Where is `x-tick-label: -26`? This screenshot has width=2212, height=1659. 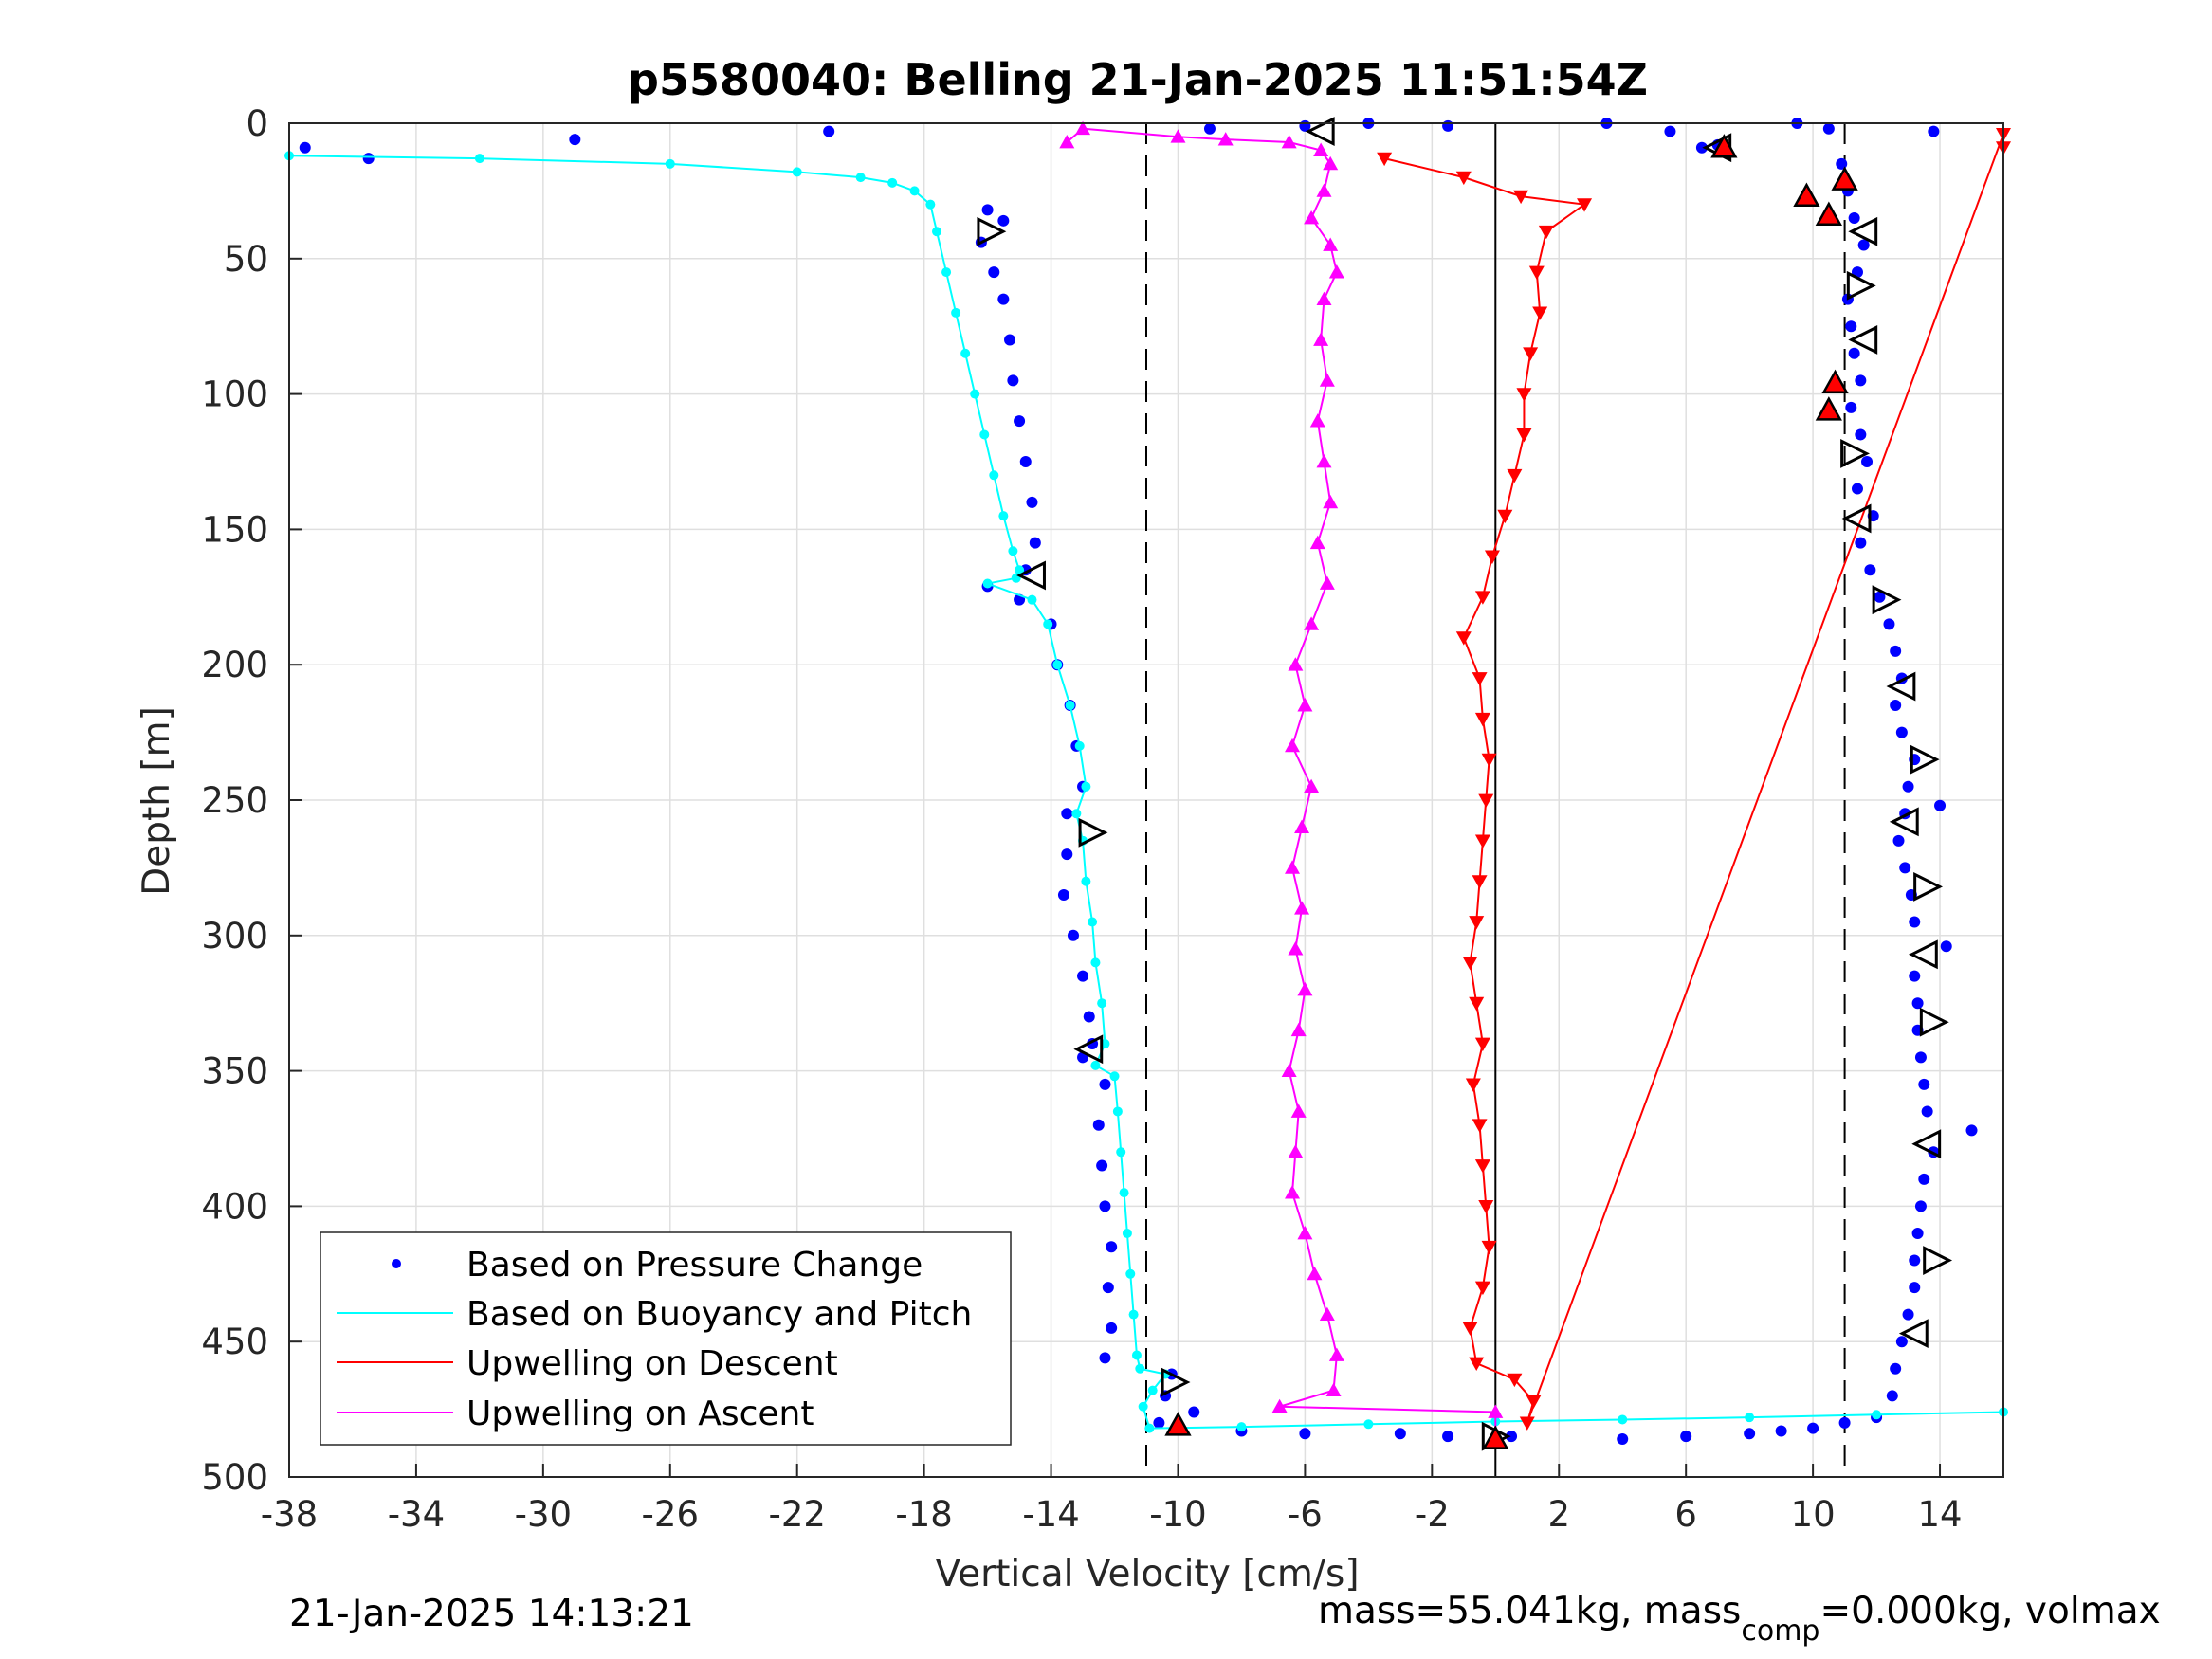
x-tick-label: -26 is located at coordinates (670, 1514).